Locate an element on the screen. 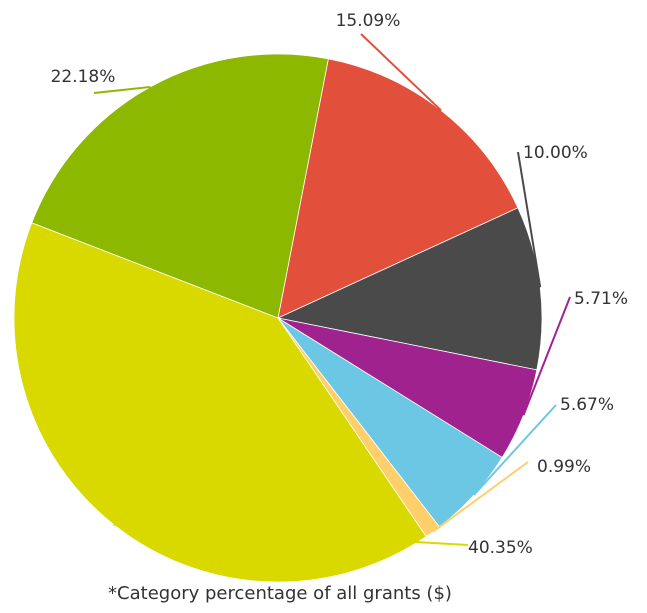 Image resolution: width=647 pixels, height=613 pixels. chart-footnote: *Category percentage of all grants ($) is located at coordinates (280, 593).